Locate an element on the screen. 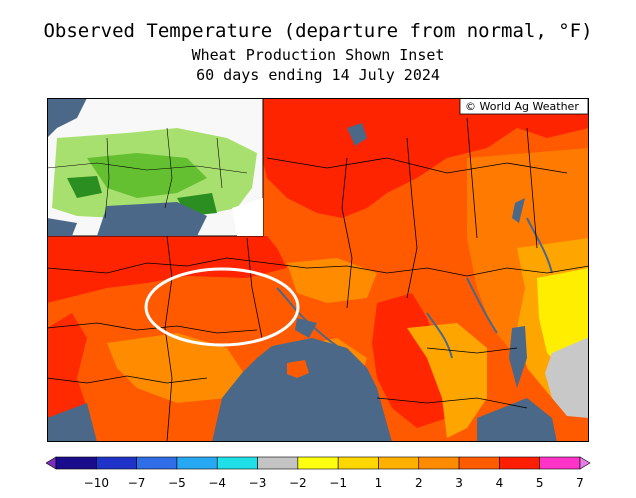  legend-tick-label: −2 is located at coordinates (298, 483).